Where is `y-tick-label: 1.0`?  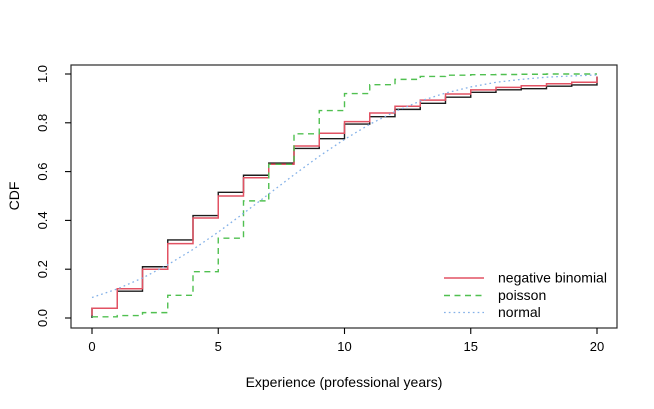
y-tick-label: 1.0 is located at coordinates (42, 74).